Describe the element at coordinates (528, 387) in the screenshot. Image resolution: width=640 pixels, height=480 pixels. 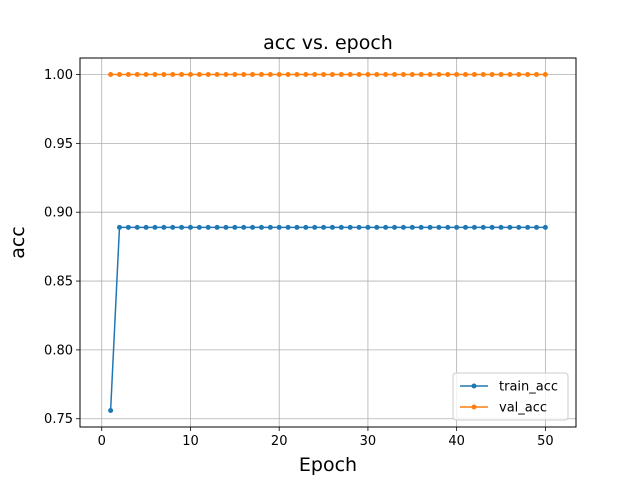
I see `legend-label-train-acc: train_acc` at that location.